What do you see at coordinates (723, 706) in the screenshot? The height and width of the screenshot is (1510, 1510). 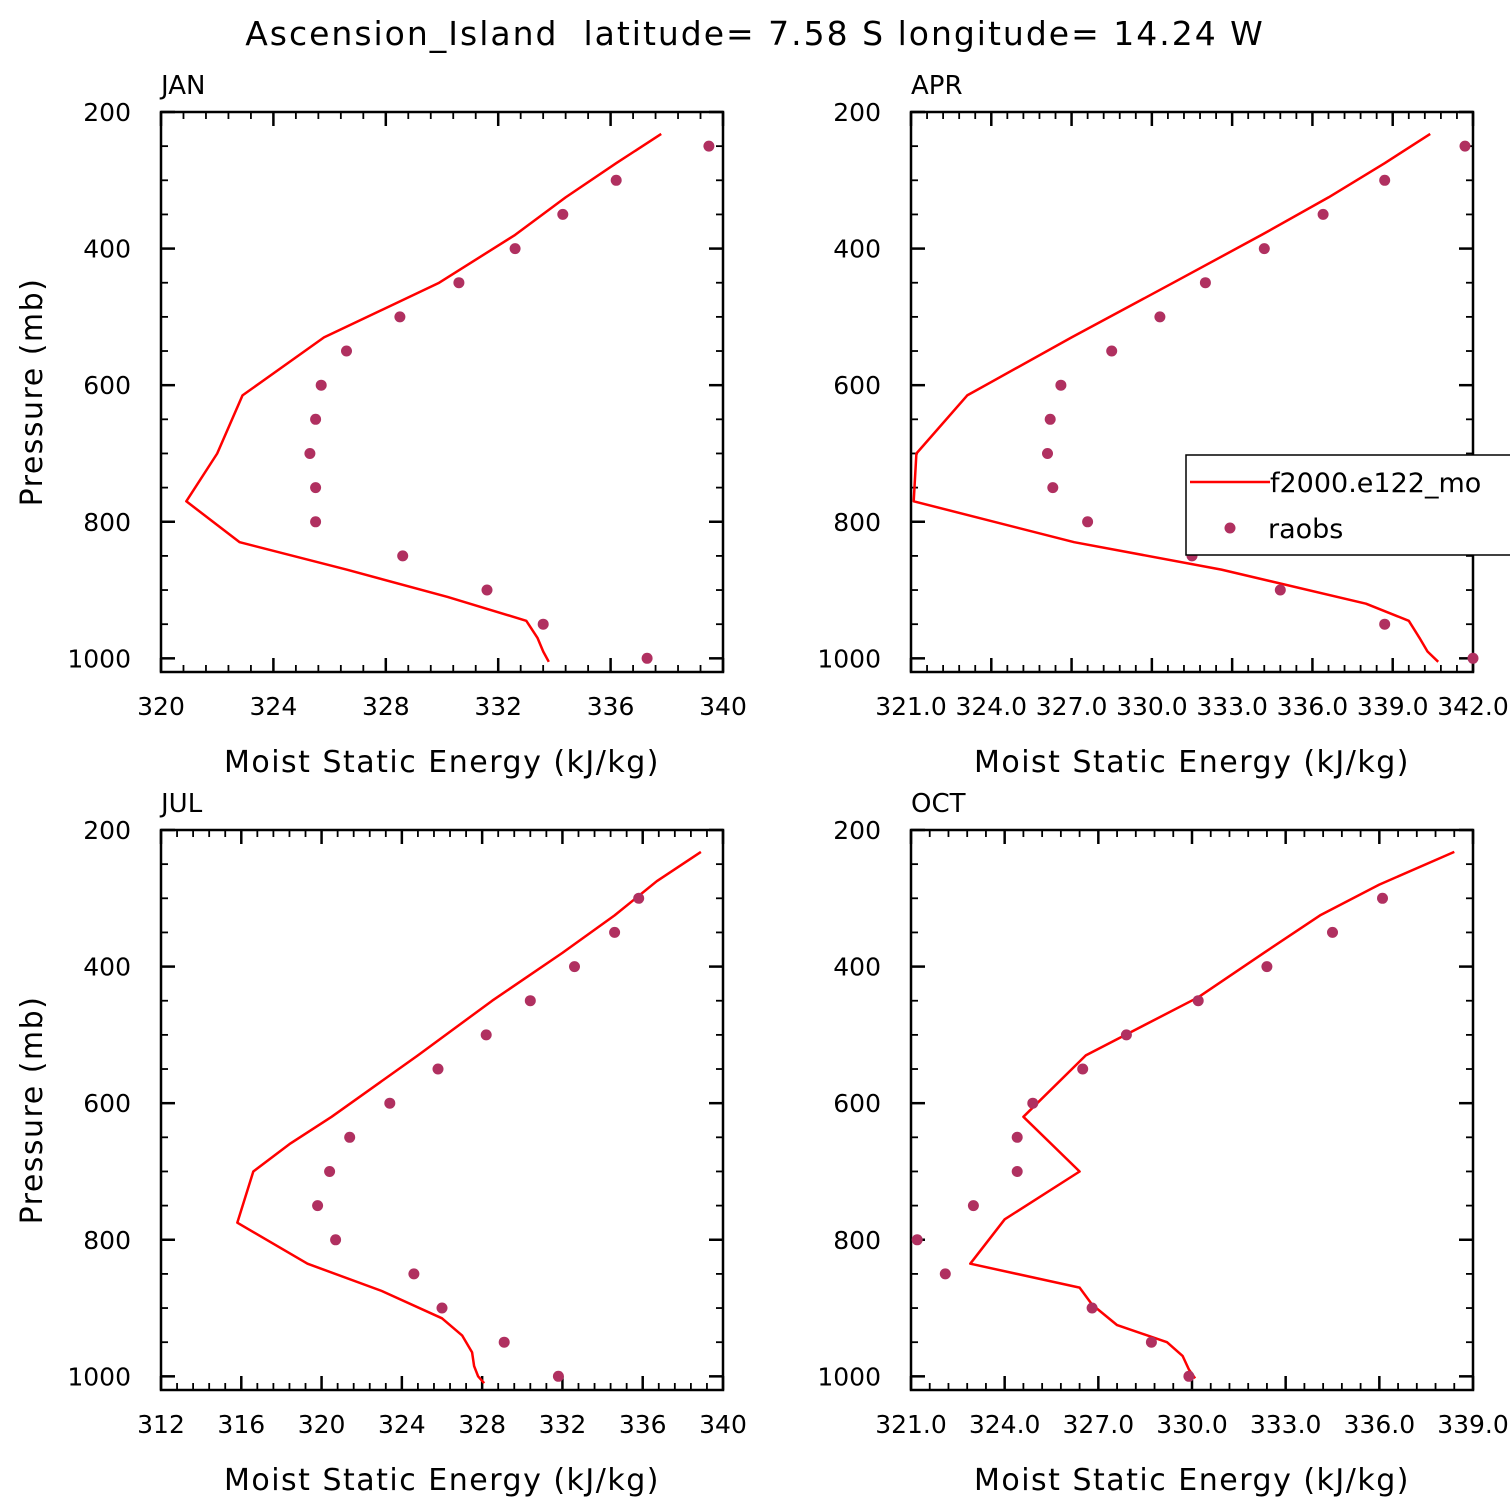 I see `x-tick-label: 340` at bounding box center [723, 706].